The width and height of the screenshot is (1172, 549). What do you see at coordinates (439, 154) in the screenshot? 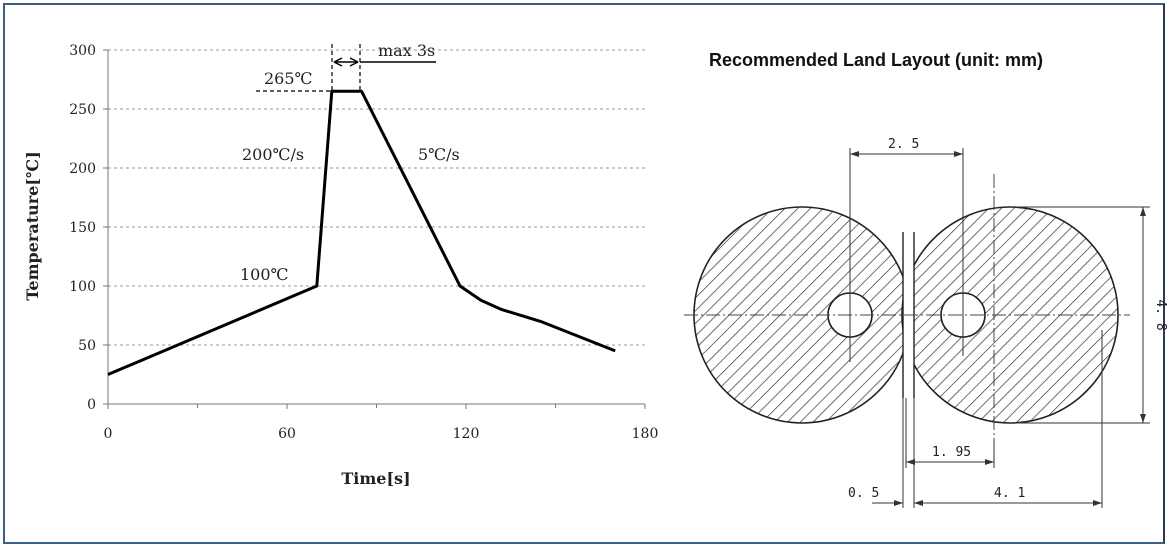
I see `ramp-down-label: 5℃/s` at bounding box center [439, 154].